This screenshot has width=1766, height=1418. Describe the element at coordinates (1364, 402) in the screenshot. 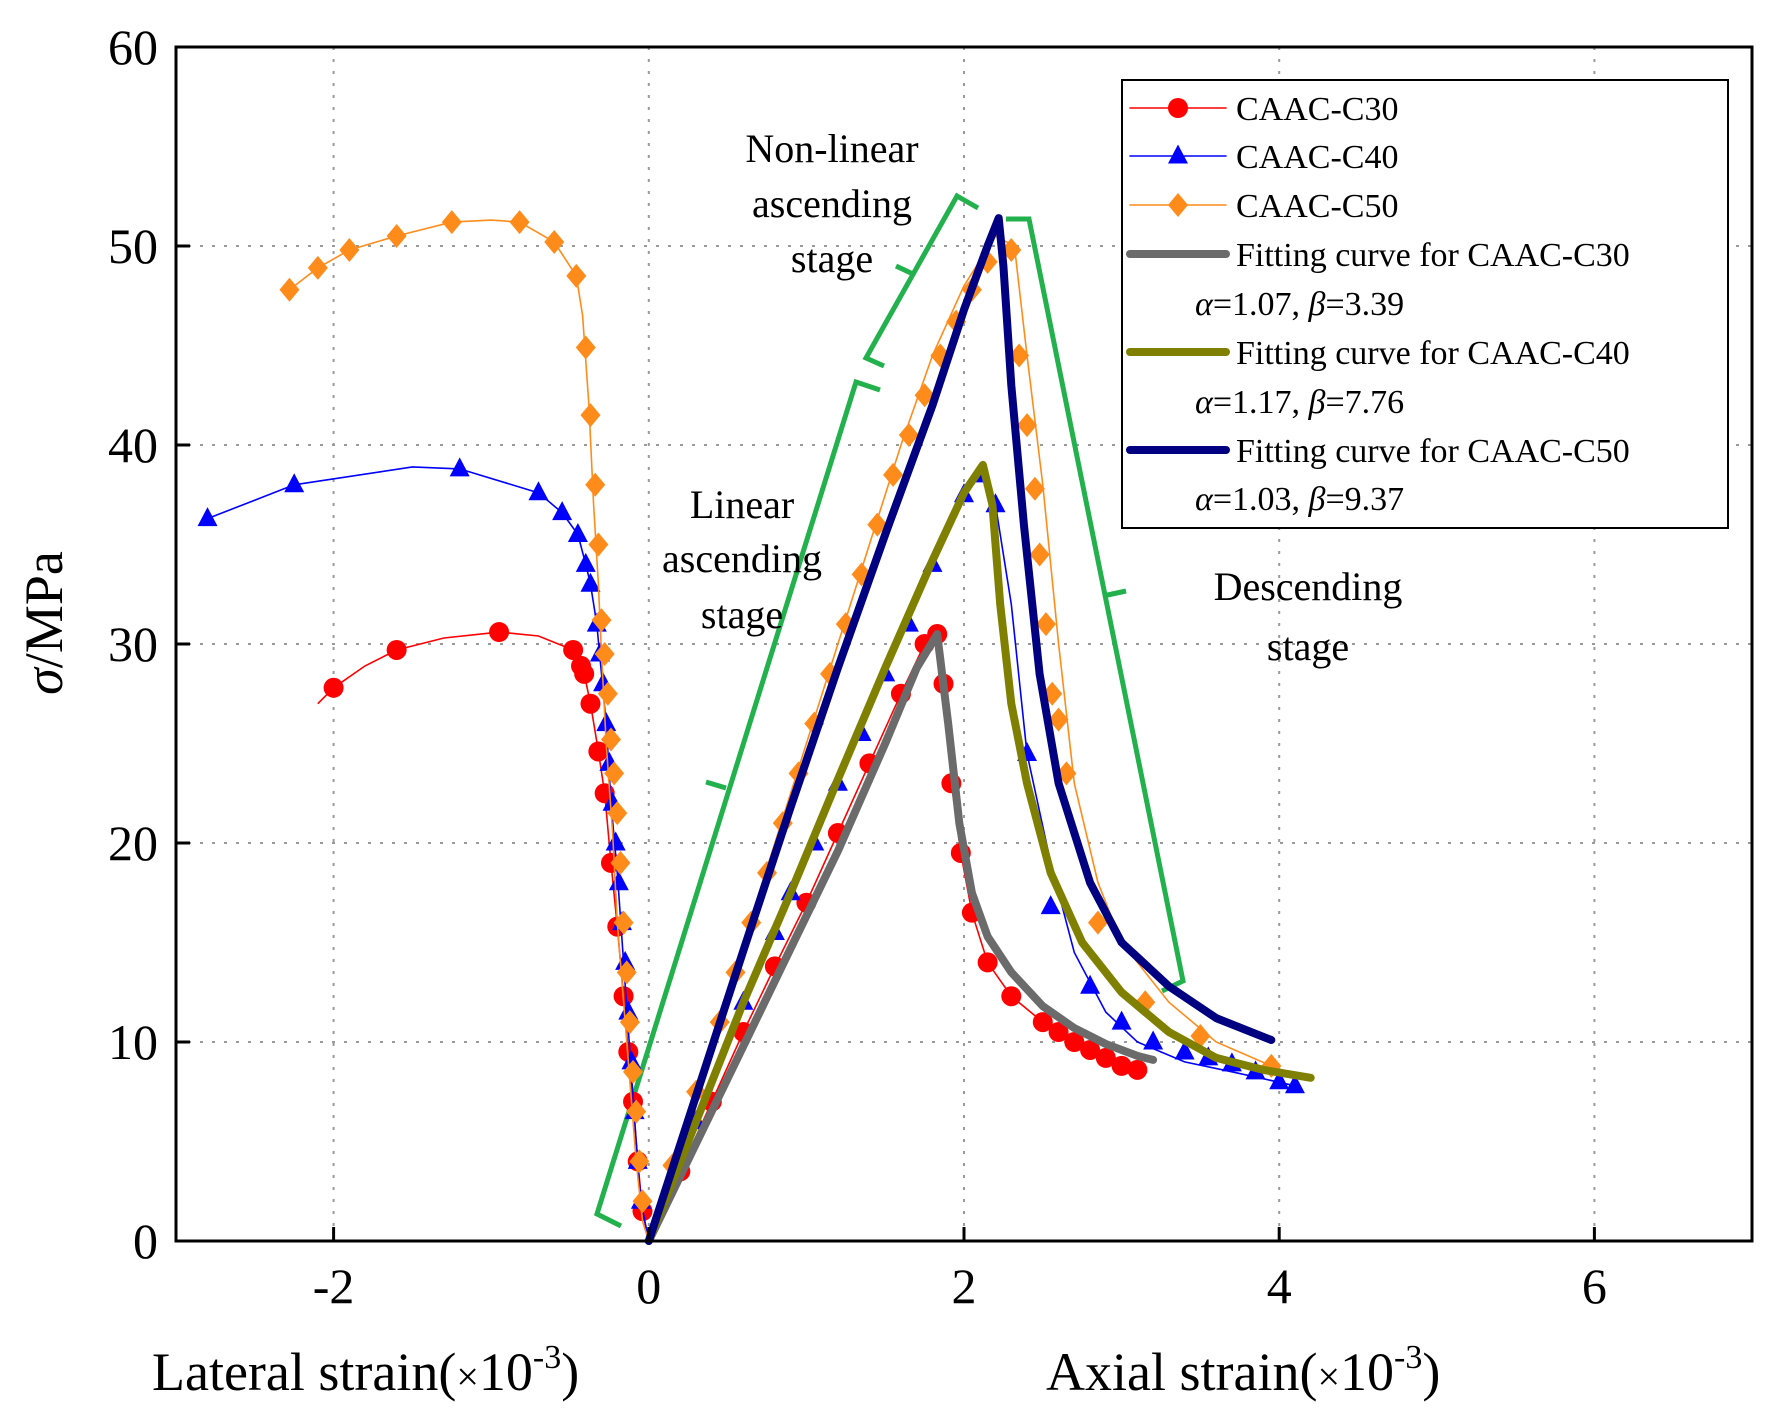

I see `fit40-beta-value: =7.76` at that location.